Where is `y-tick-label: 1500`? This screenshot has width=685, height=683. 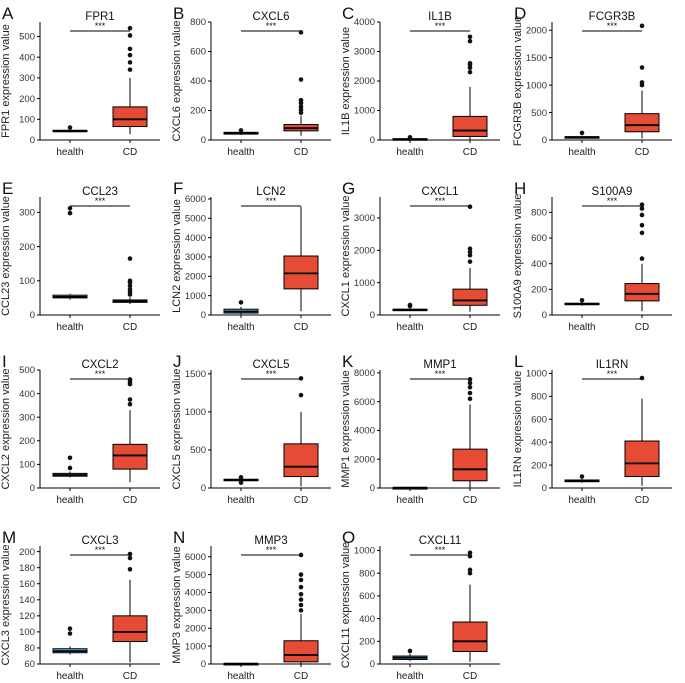 y-tick-label: 1500 is located at coordinates (536, 58).